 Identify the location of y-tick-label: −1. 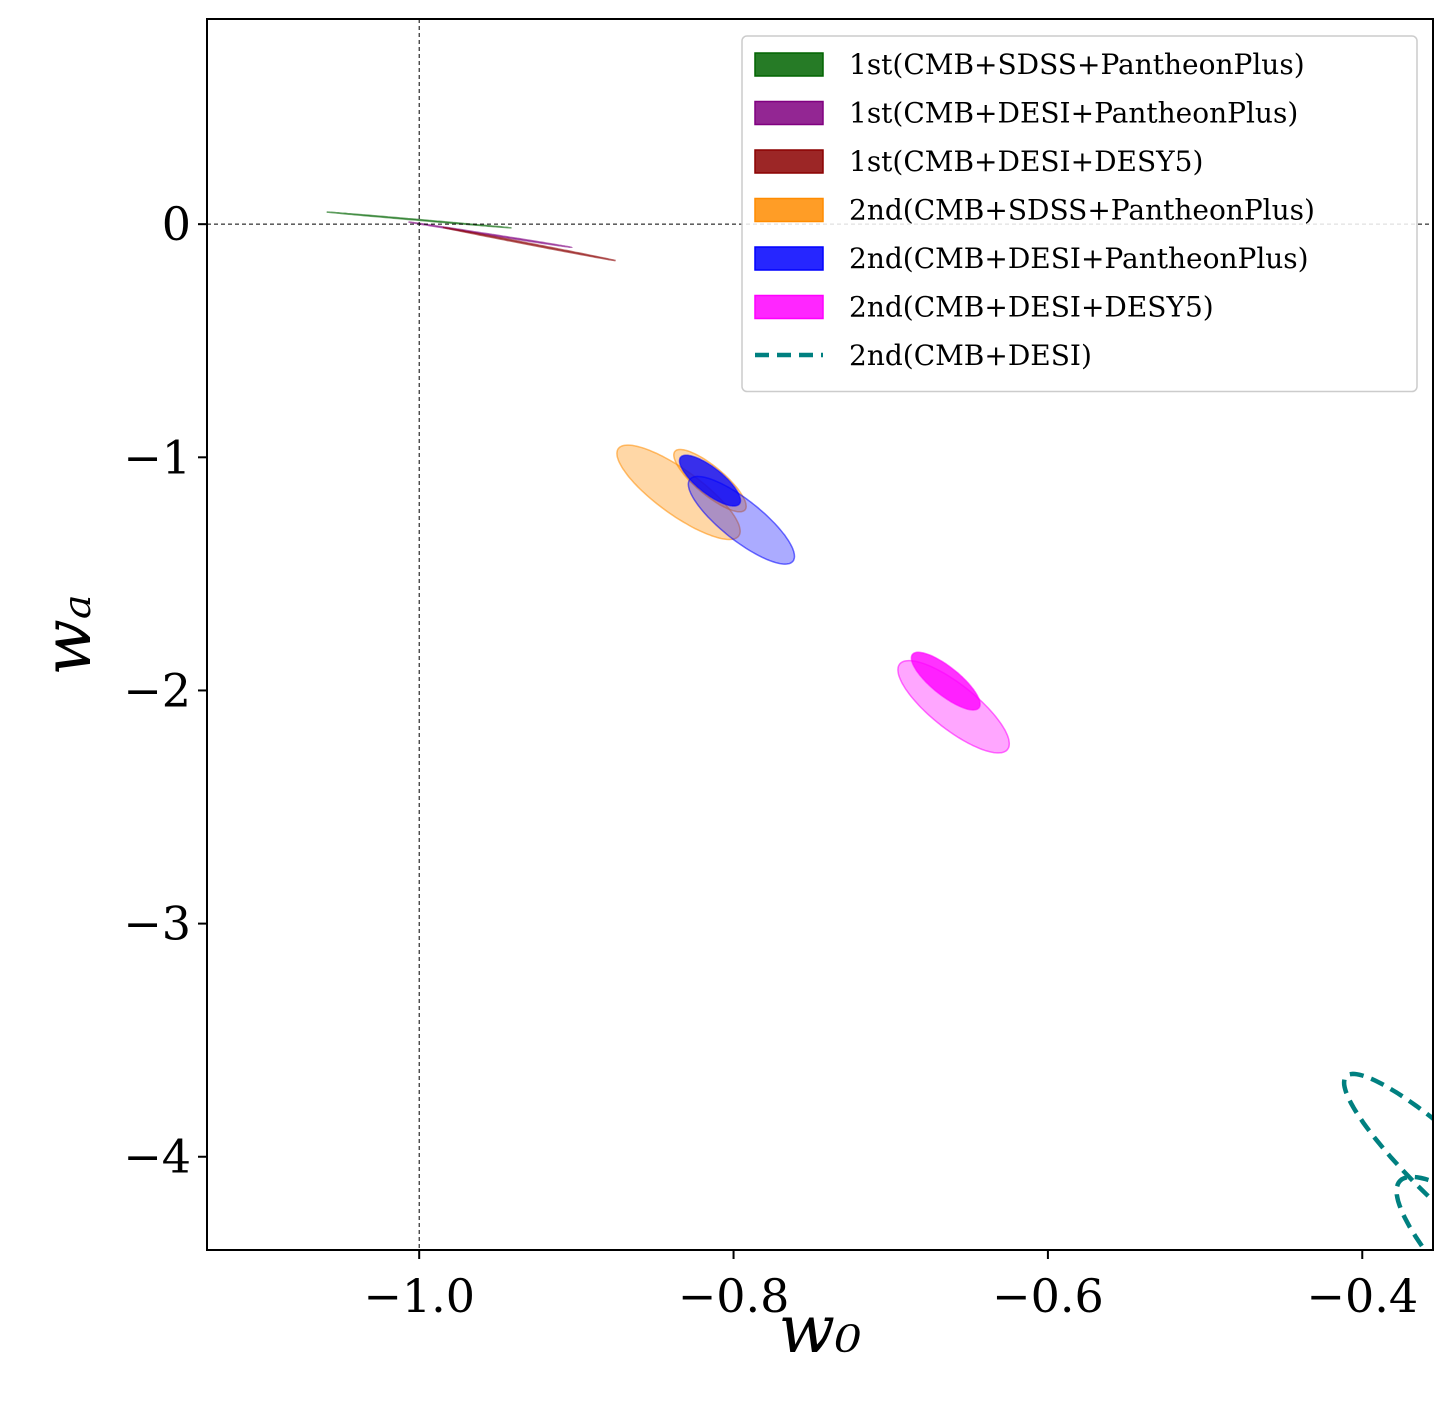
(157, 457).